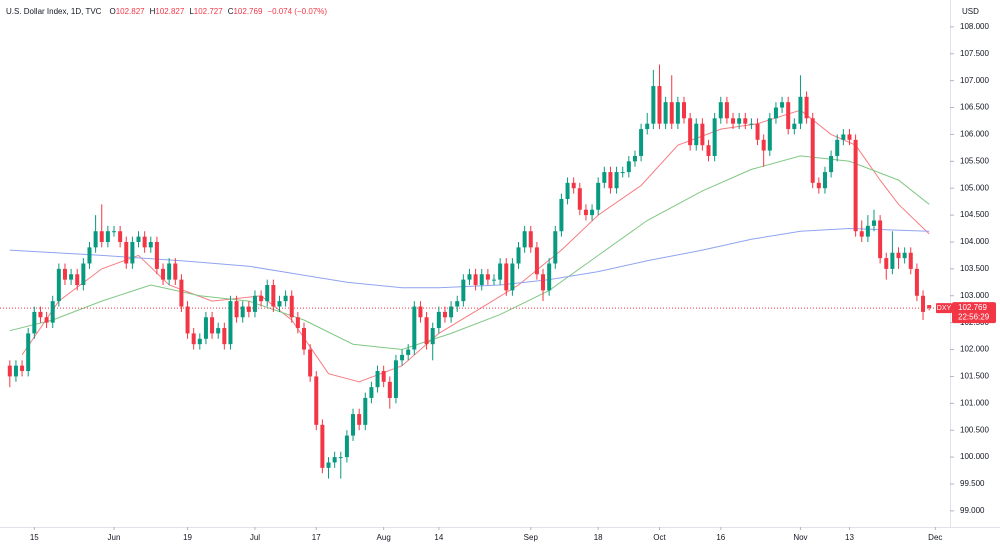  What do you see at coordinates (974, 53) in the screenshot?
I see `y-tick-label: 107.500` at bounding box center [974, 53].